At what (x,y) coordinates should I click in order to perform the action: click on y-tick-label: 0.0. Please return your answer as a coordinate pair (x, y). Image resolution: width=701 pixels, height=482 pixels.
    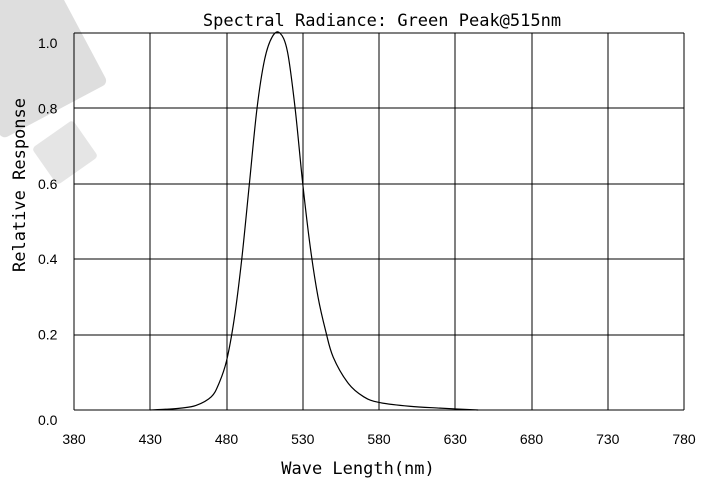
    Looking at the image, I should click on (48, 420).